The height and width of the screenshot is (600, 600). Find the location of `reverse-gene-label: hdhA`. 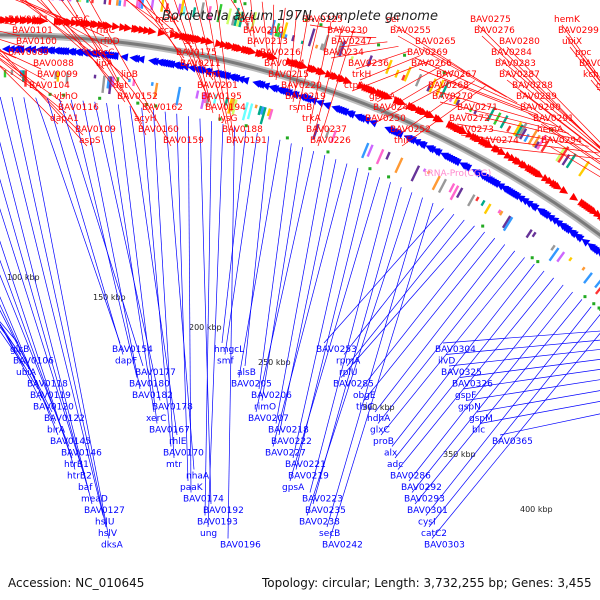

reverse-gene-label: hdhA is located at coordinates (379, 419).